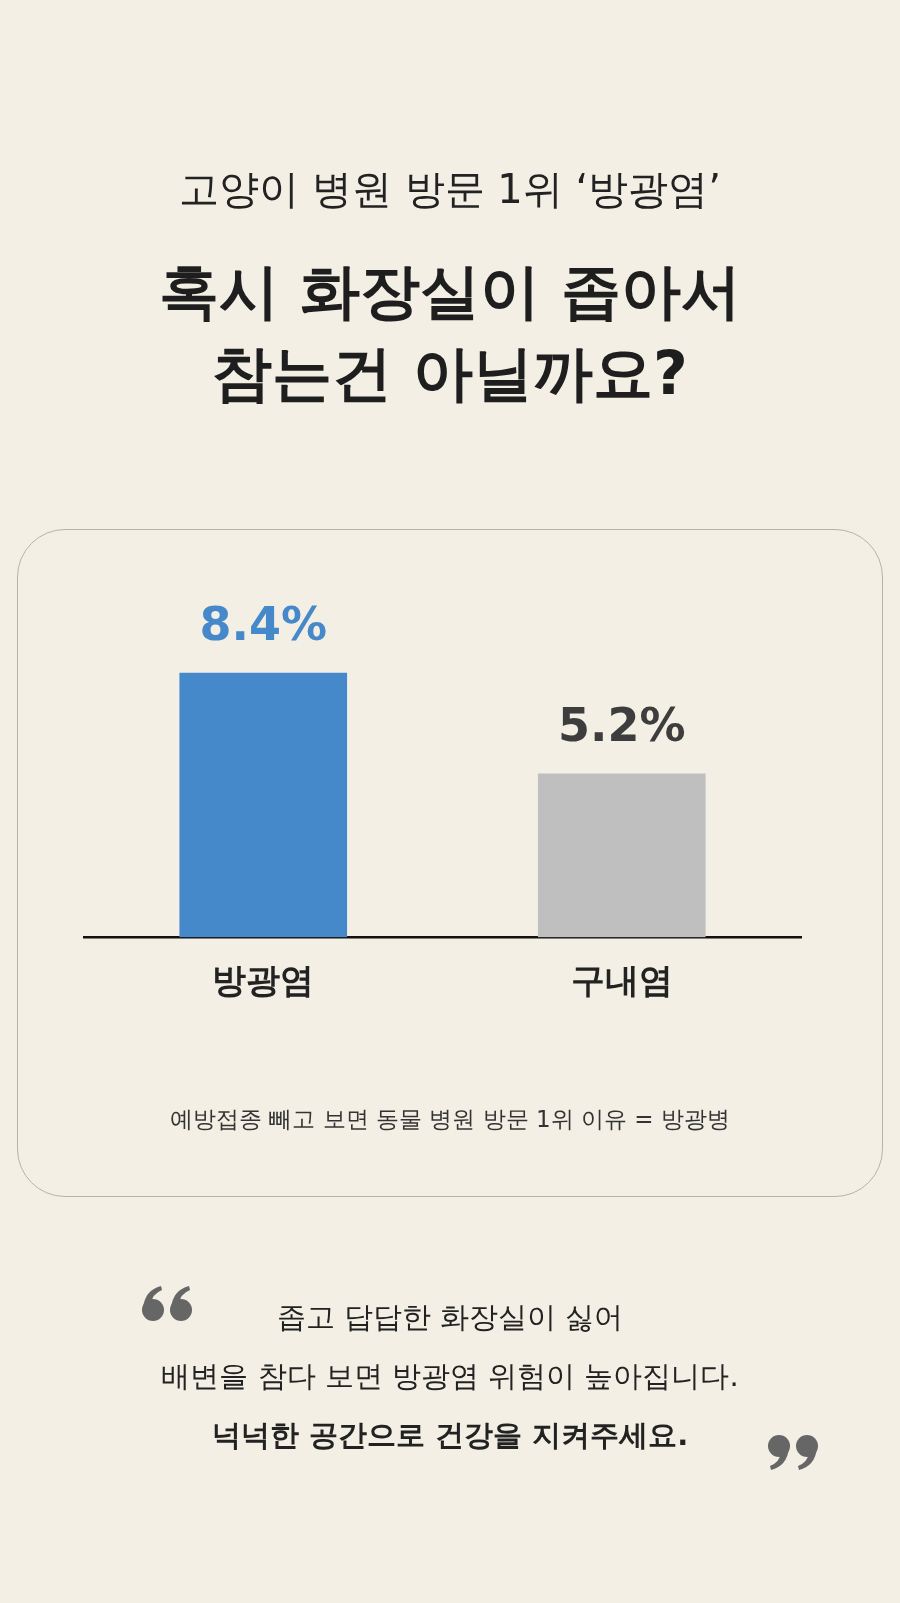  Describe the element at coordinates (263, 624) in the screenshot. I see `data-label: 8.4%` at that location.